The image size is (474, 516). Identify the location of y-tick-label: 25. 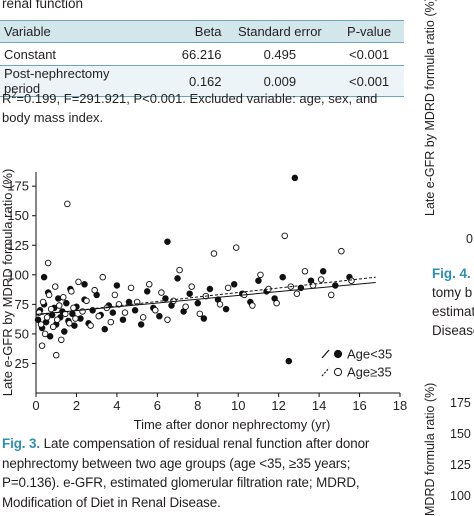
(22, 363).